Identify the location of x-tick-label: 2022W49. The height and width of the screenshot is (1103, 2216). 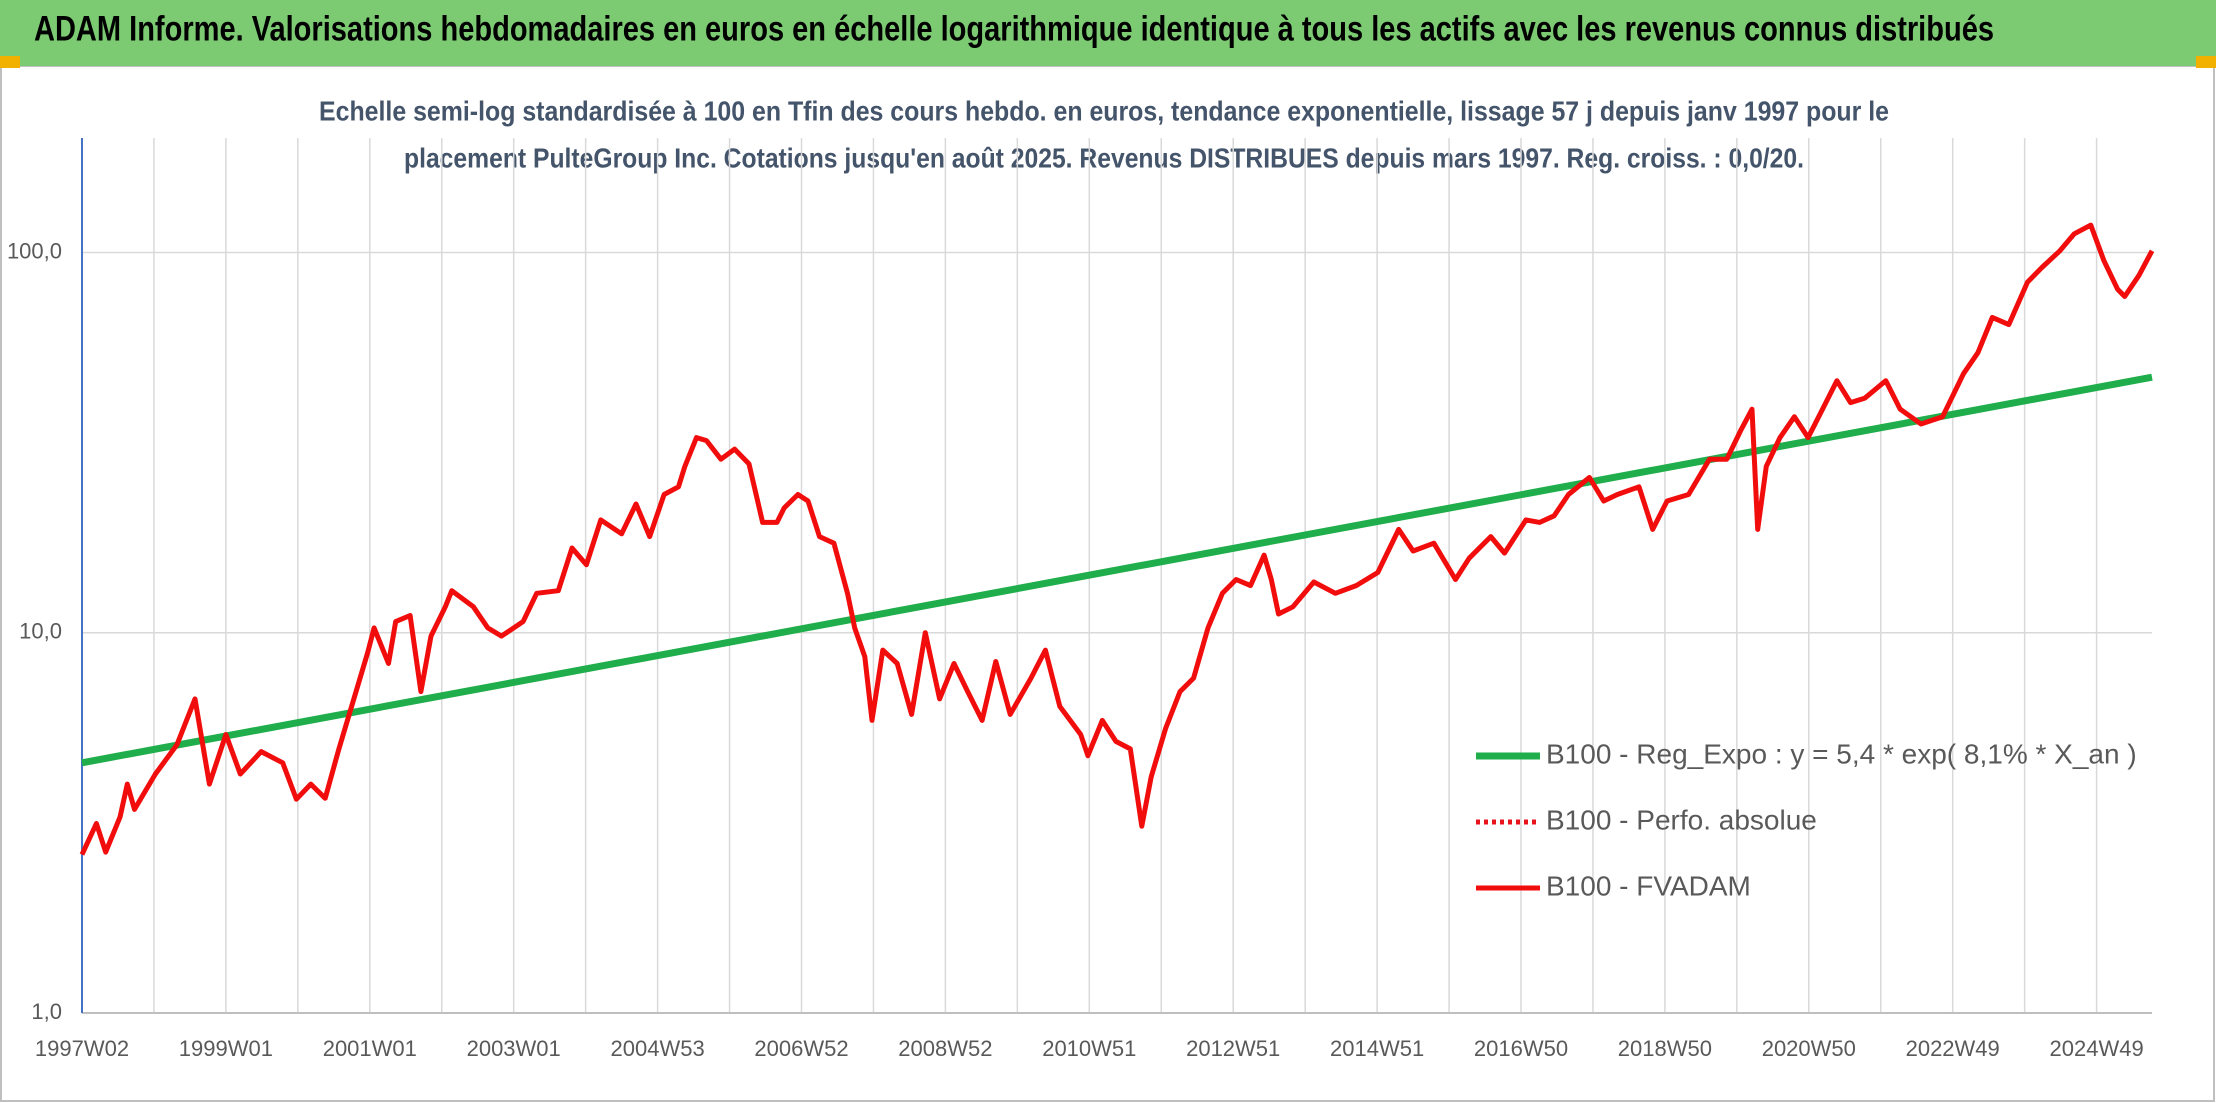
(1953, 1048).